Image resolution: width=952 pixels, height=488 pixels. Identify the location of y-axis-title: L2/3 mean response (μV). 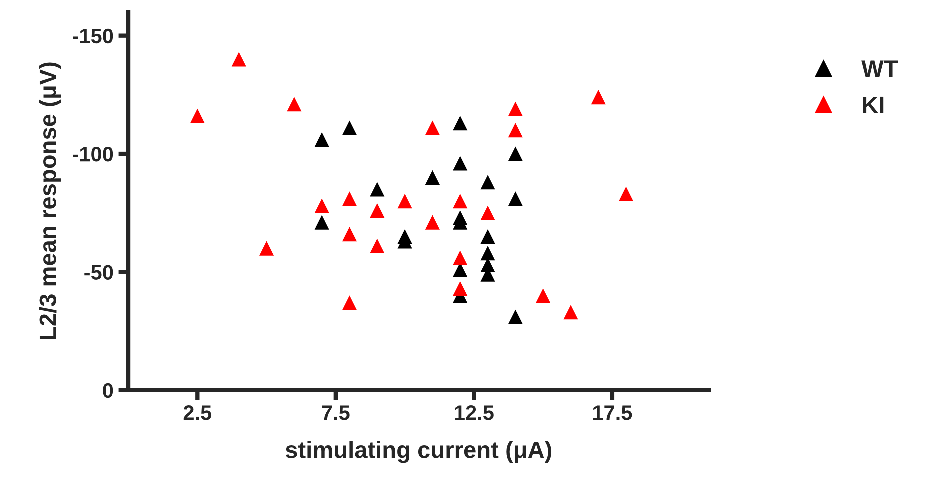
(50, 201).